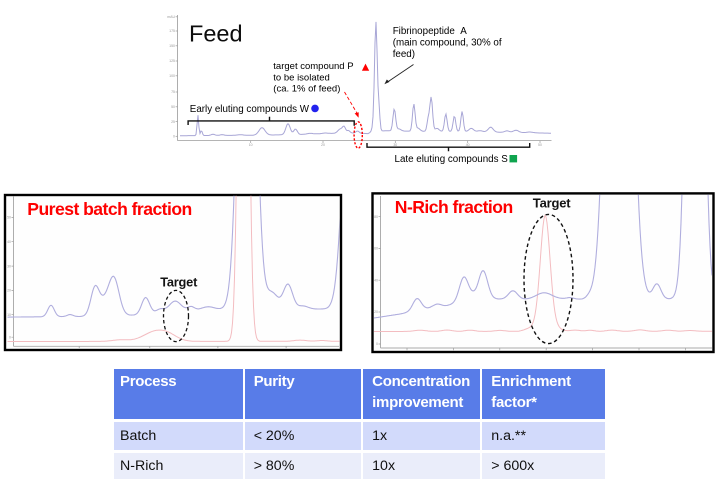 This screenshot has width=719, height=481. What do you see at coordinates (172, 61) in the screenshot?
I see `svg-text: 125` at bounding box center [172, 61].